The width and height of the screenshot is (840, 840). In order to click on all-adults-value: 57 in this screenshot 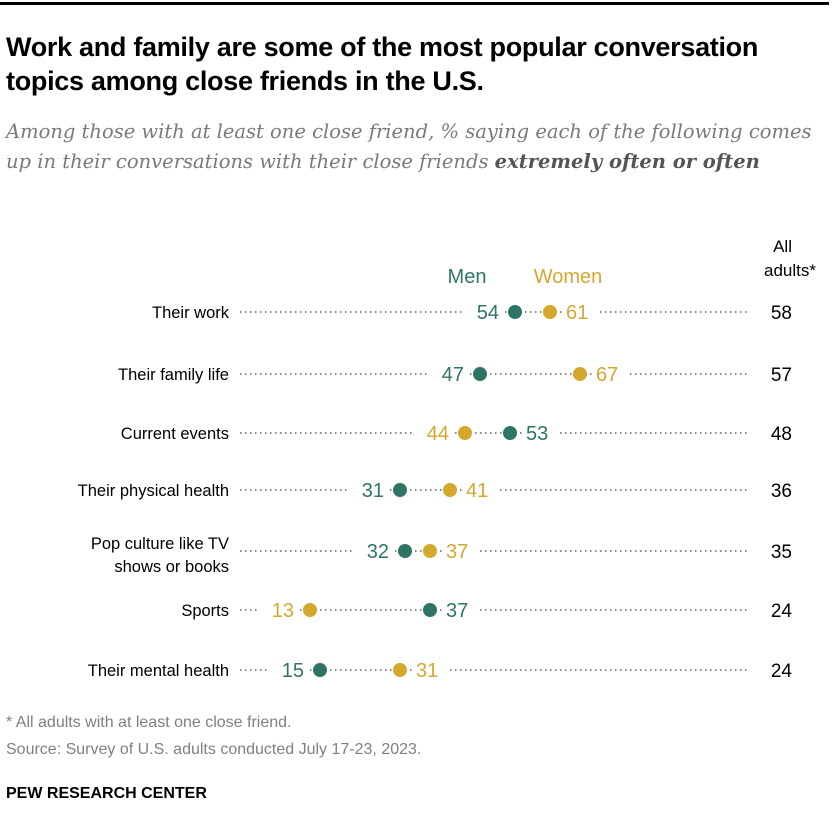, I will do `click(781, 375)`.